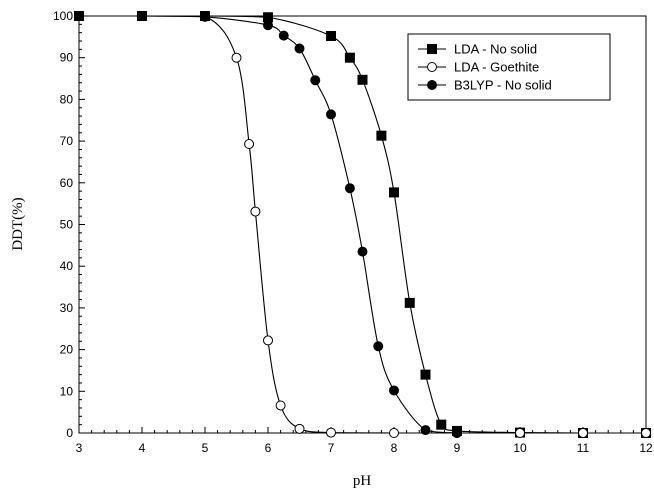 This screenshot has height=498, width=654. Describe the element at coordinates (67, 141) in the screenshot. I see `y-tick-label: 70` at that location.